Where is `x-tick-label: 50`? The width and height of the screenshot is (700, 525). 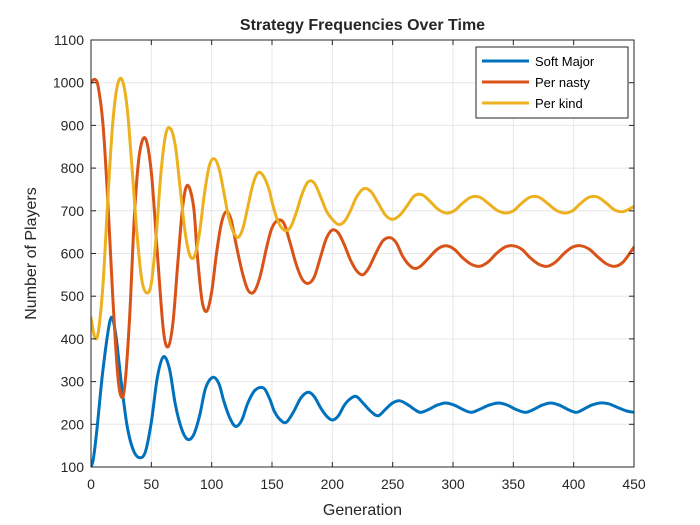 x-tick-label: 50 is located at coordinates (152, 484).